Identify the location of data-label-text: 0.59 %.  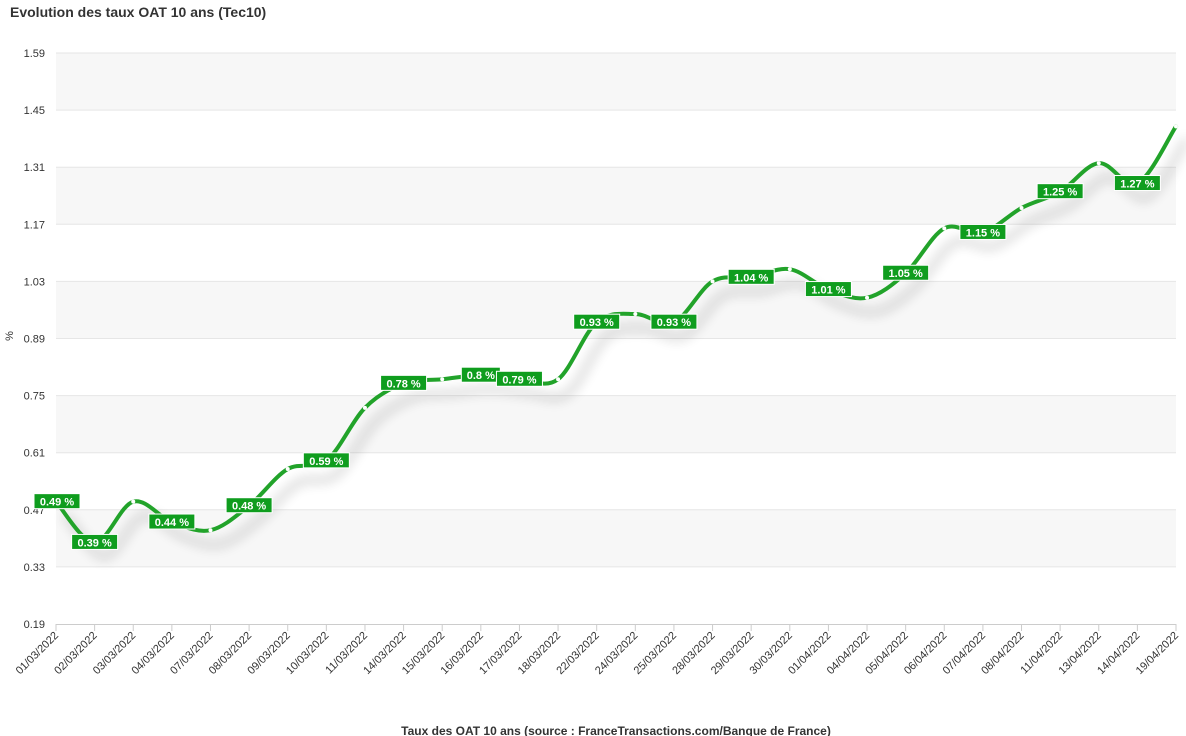
(326, 462).